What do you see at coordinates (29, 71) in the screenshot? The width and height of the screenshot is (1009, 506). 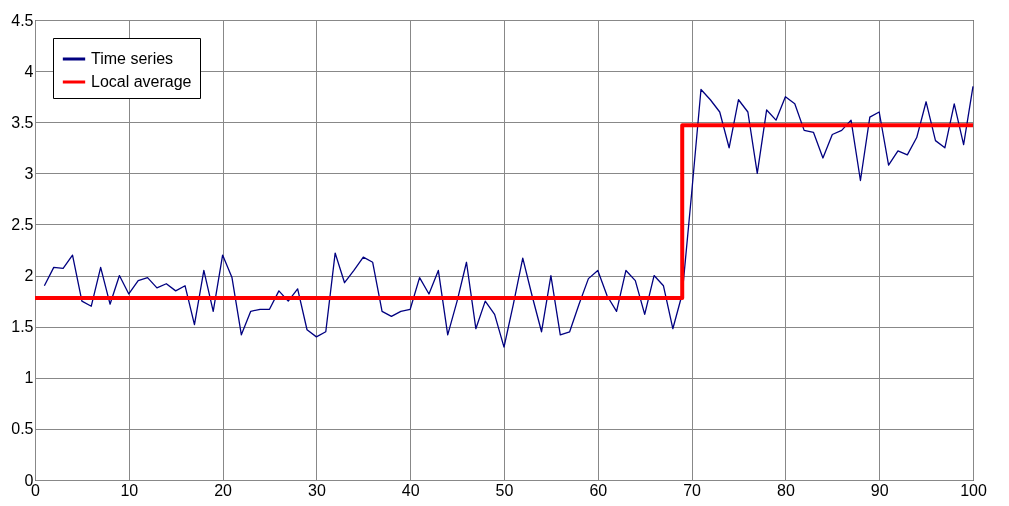 I see `y-tick-label: 4` at bounding box center [29, 71].